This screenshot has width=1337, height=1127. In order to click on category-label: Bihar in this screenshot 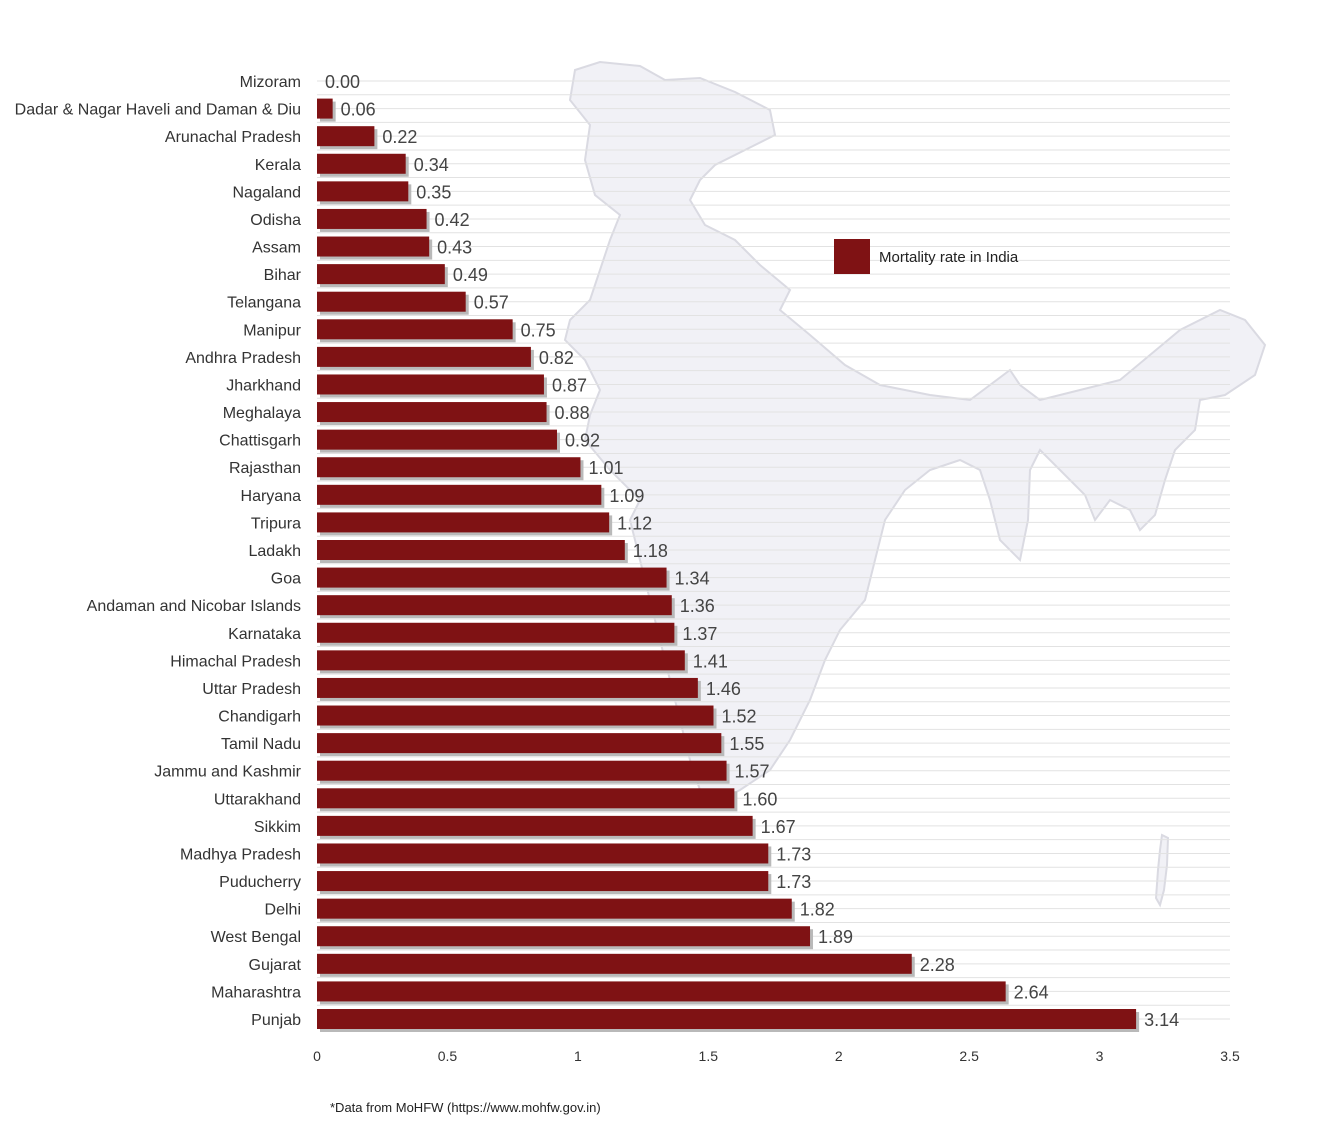, I will do `click(283, 275)`.